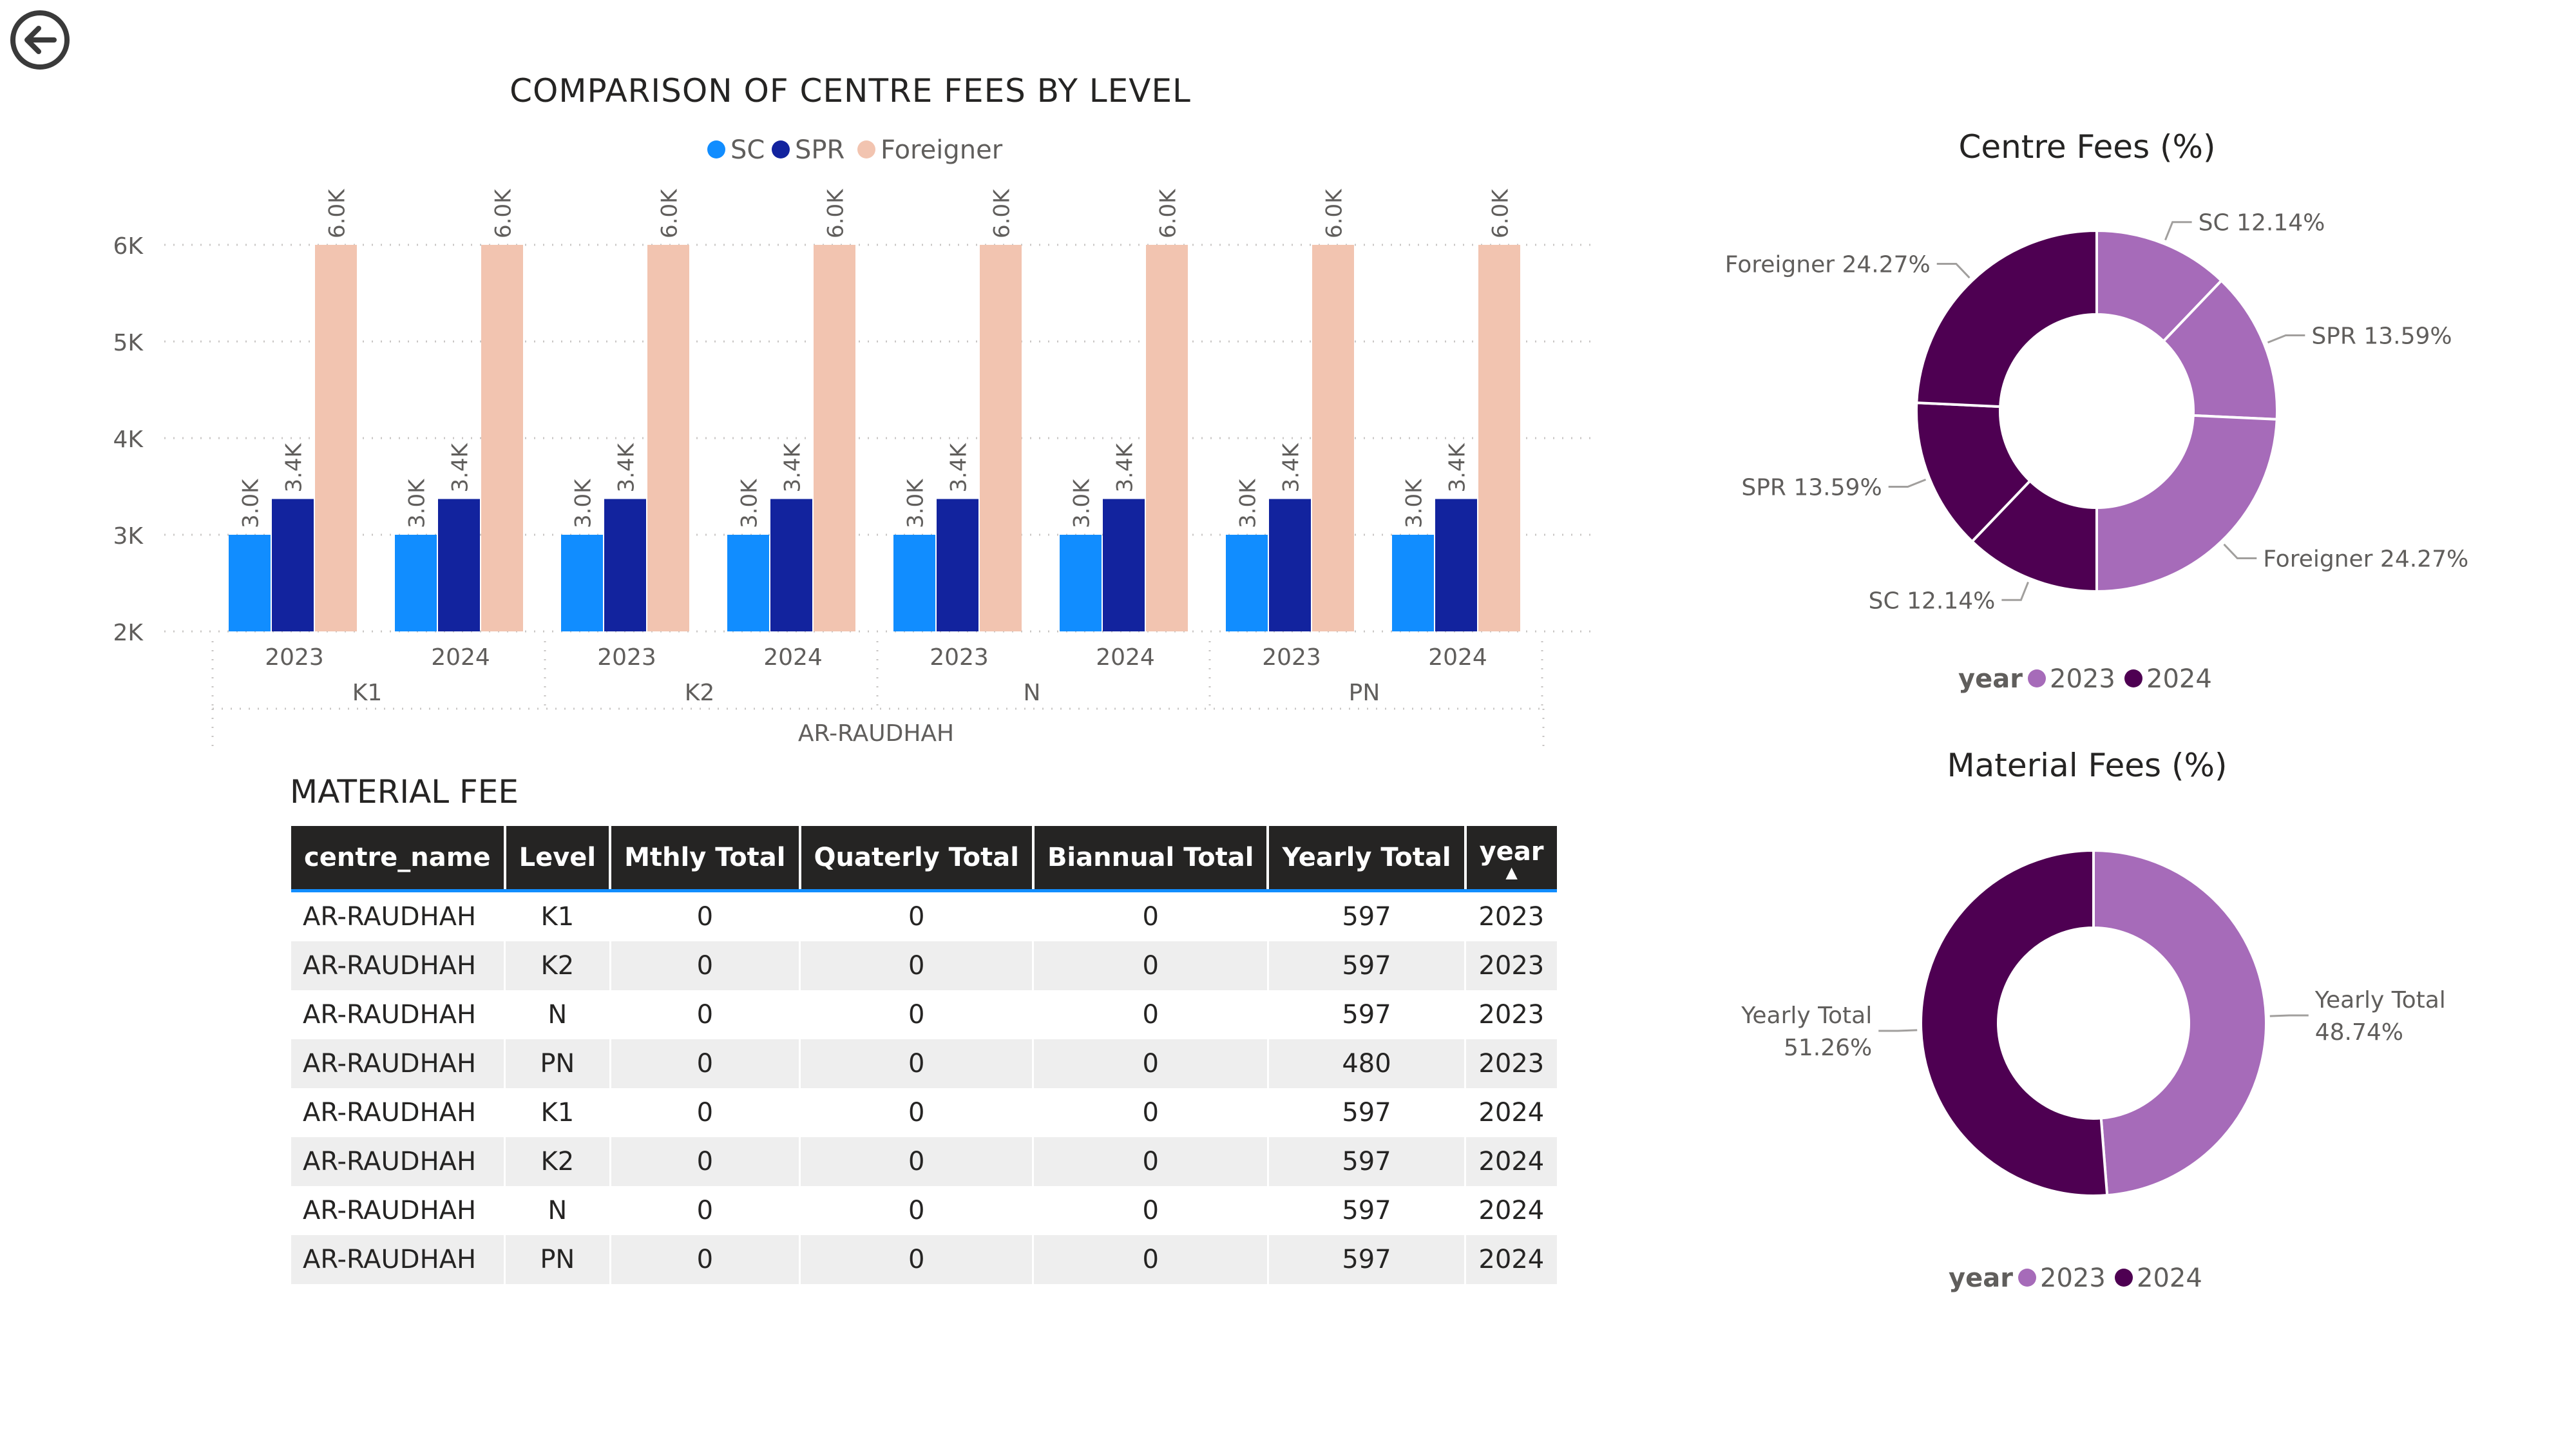 The image size is (2576, 1449). I want to click on column-header-year: year ▲, so click(1511, 858).